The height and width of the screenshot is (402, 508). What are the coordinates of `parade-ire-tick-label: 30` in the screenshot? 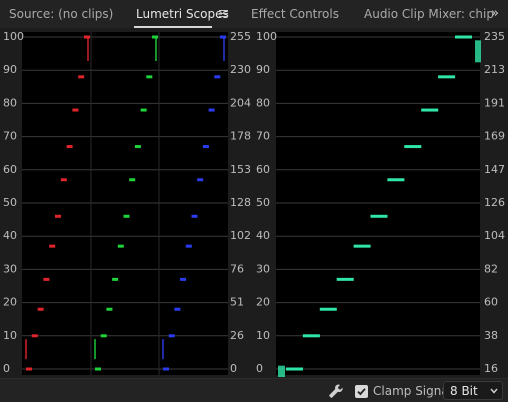 It's located at (10, 268).